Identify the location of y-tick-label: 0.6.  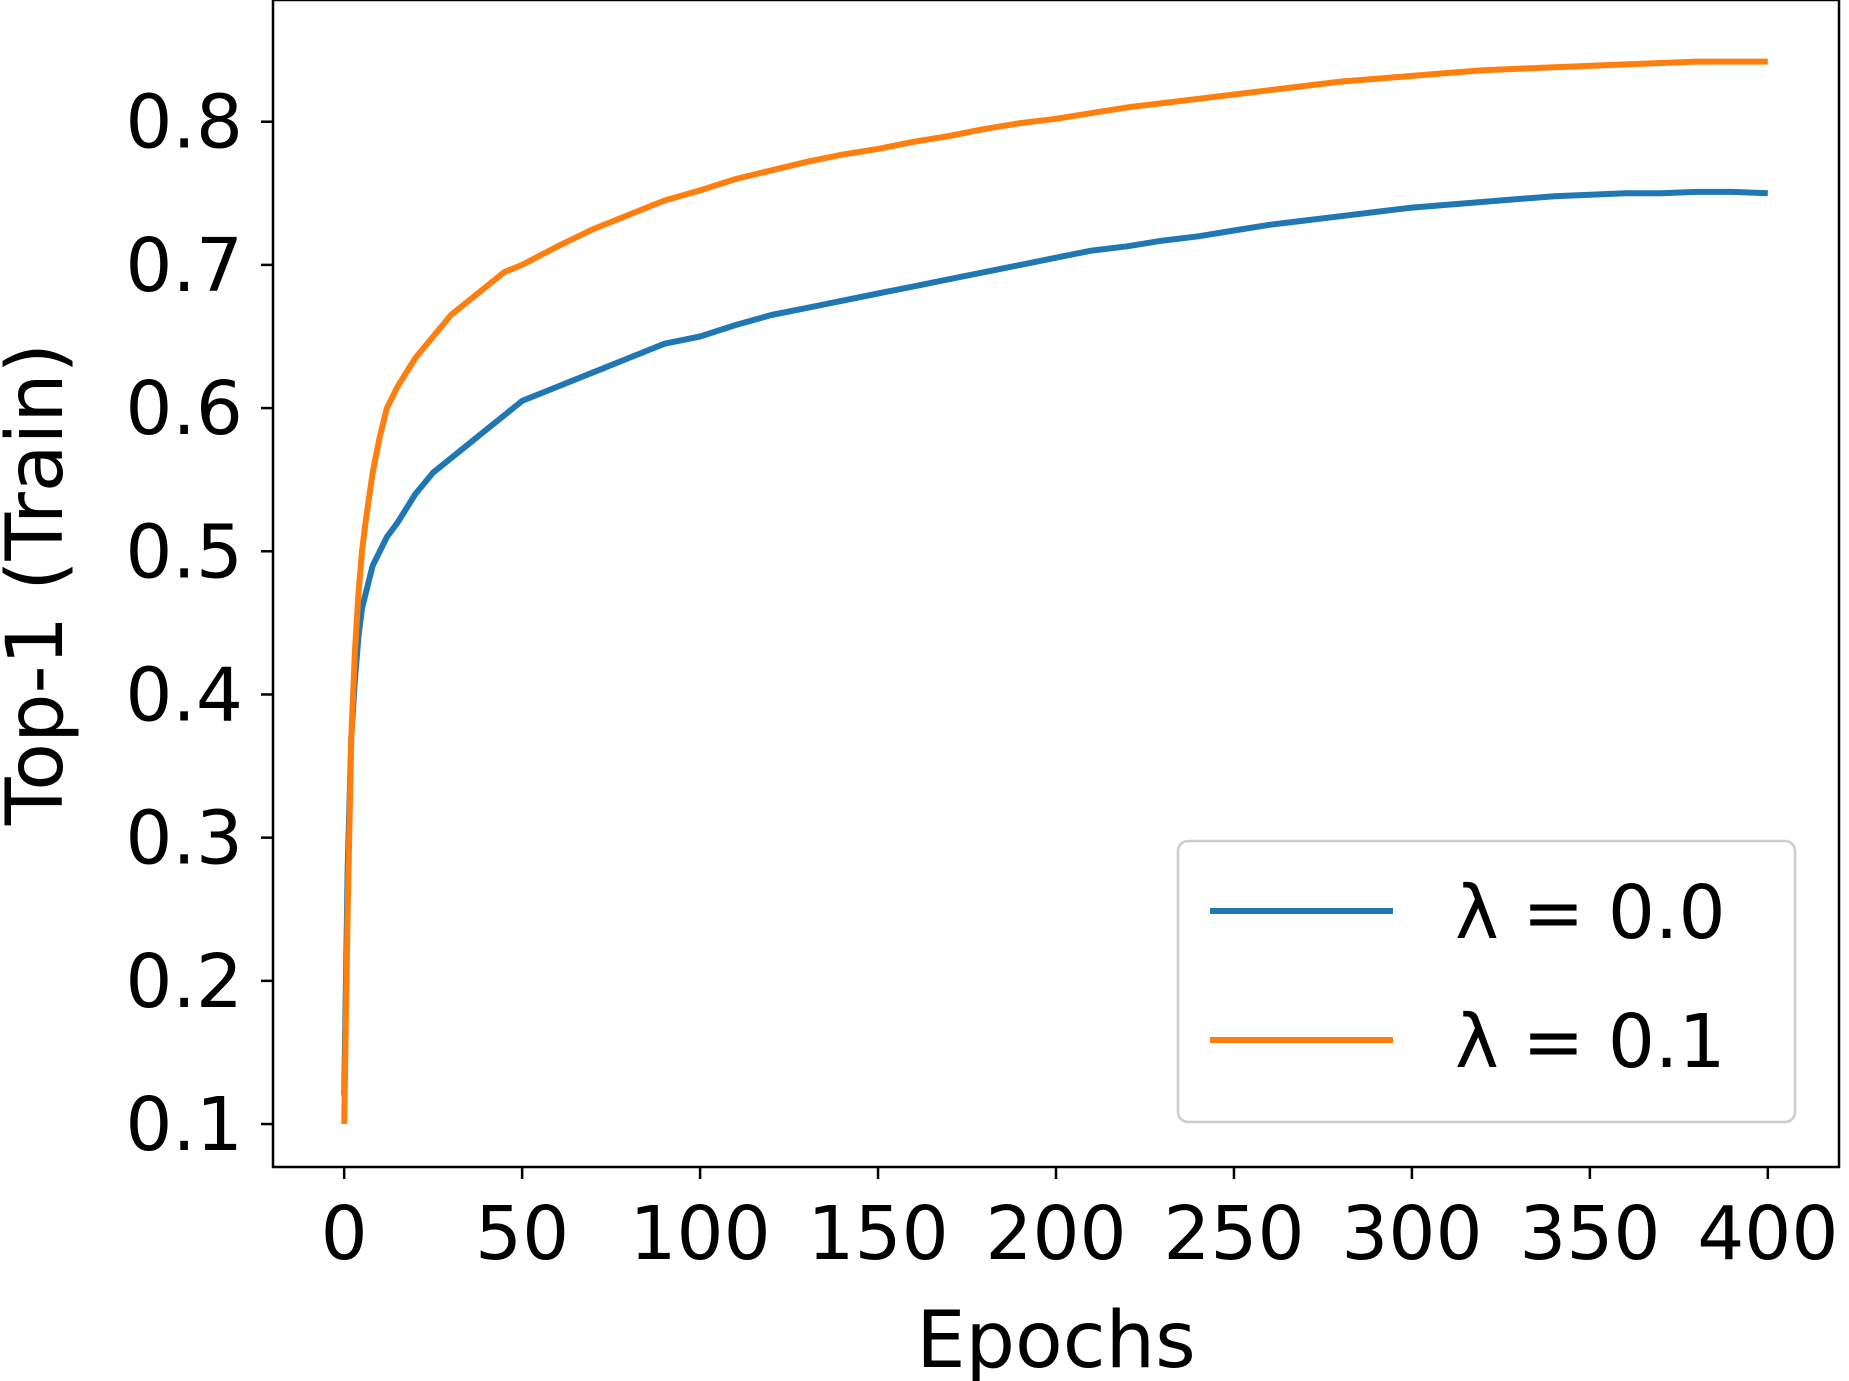
(184, 409).